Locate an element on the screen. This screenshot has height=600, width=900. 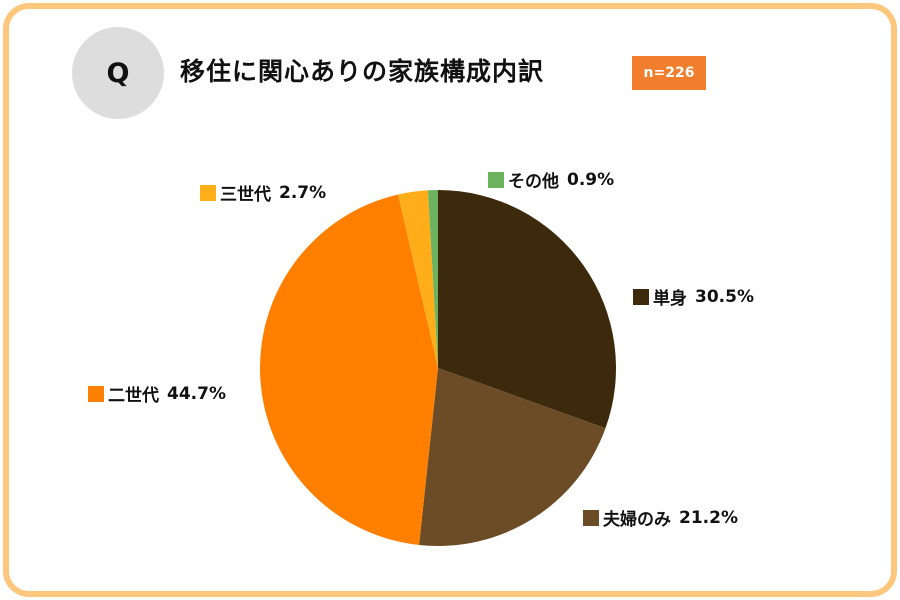
legend-label: その他 is located at coordinates (533, 182).